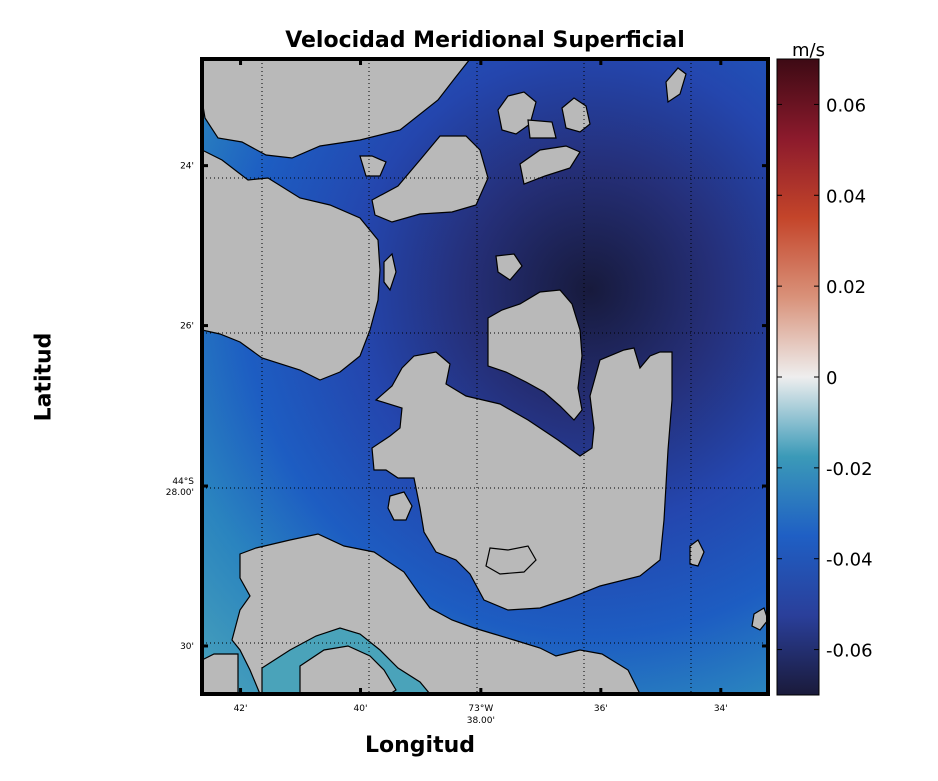 The image size is (938, 781). Describe the element at coordinates (187, 167) in the screenshot. I see `y-tick-label-0: 24'` at that location.